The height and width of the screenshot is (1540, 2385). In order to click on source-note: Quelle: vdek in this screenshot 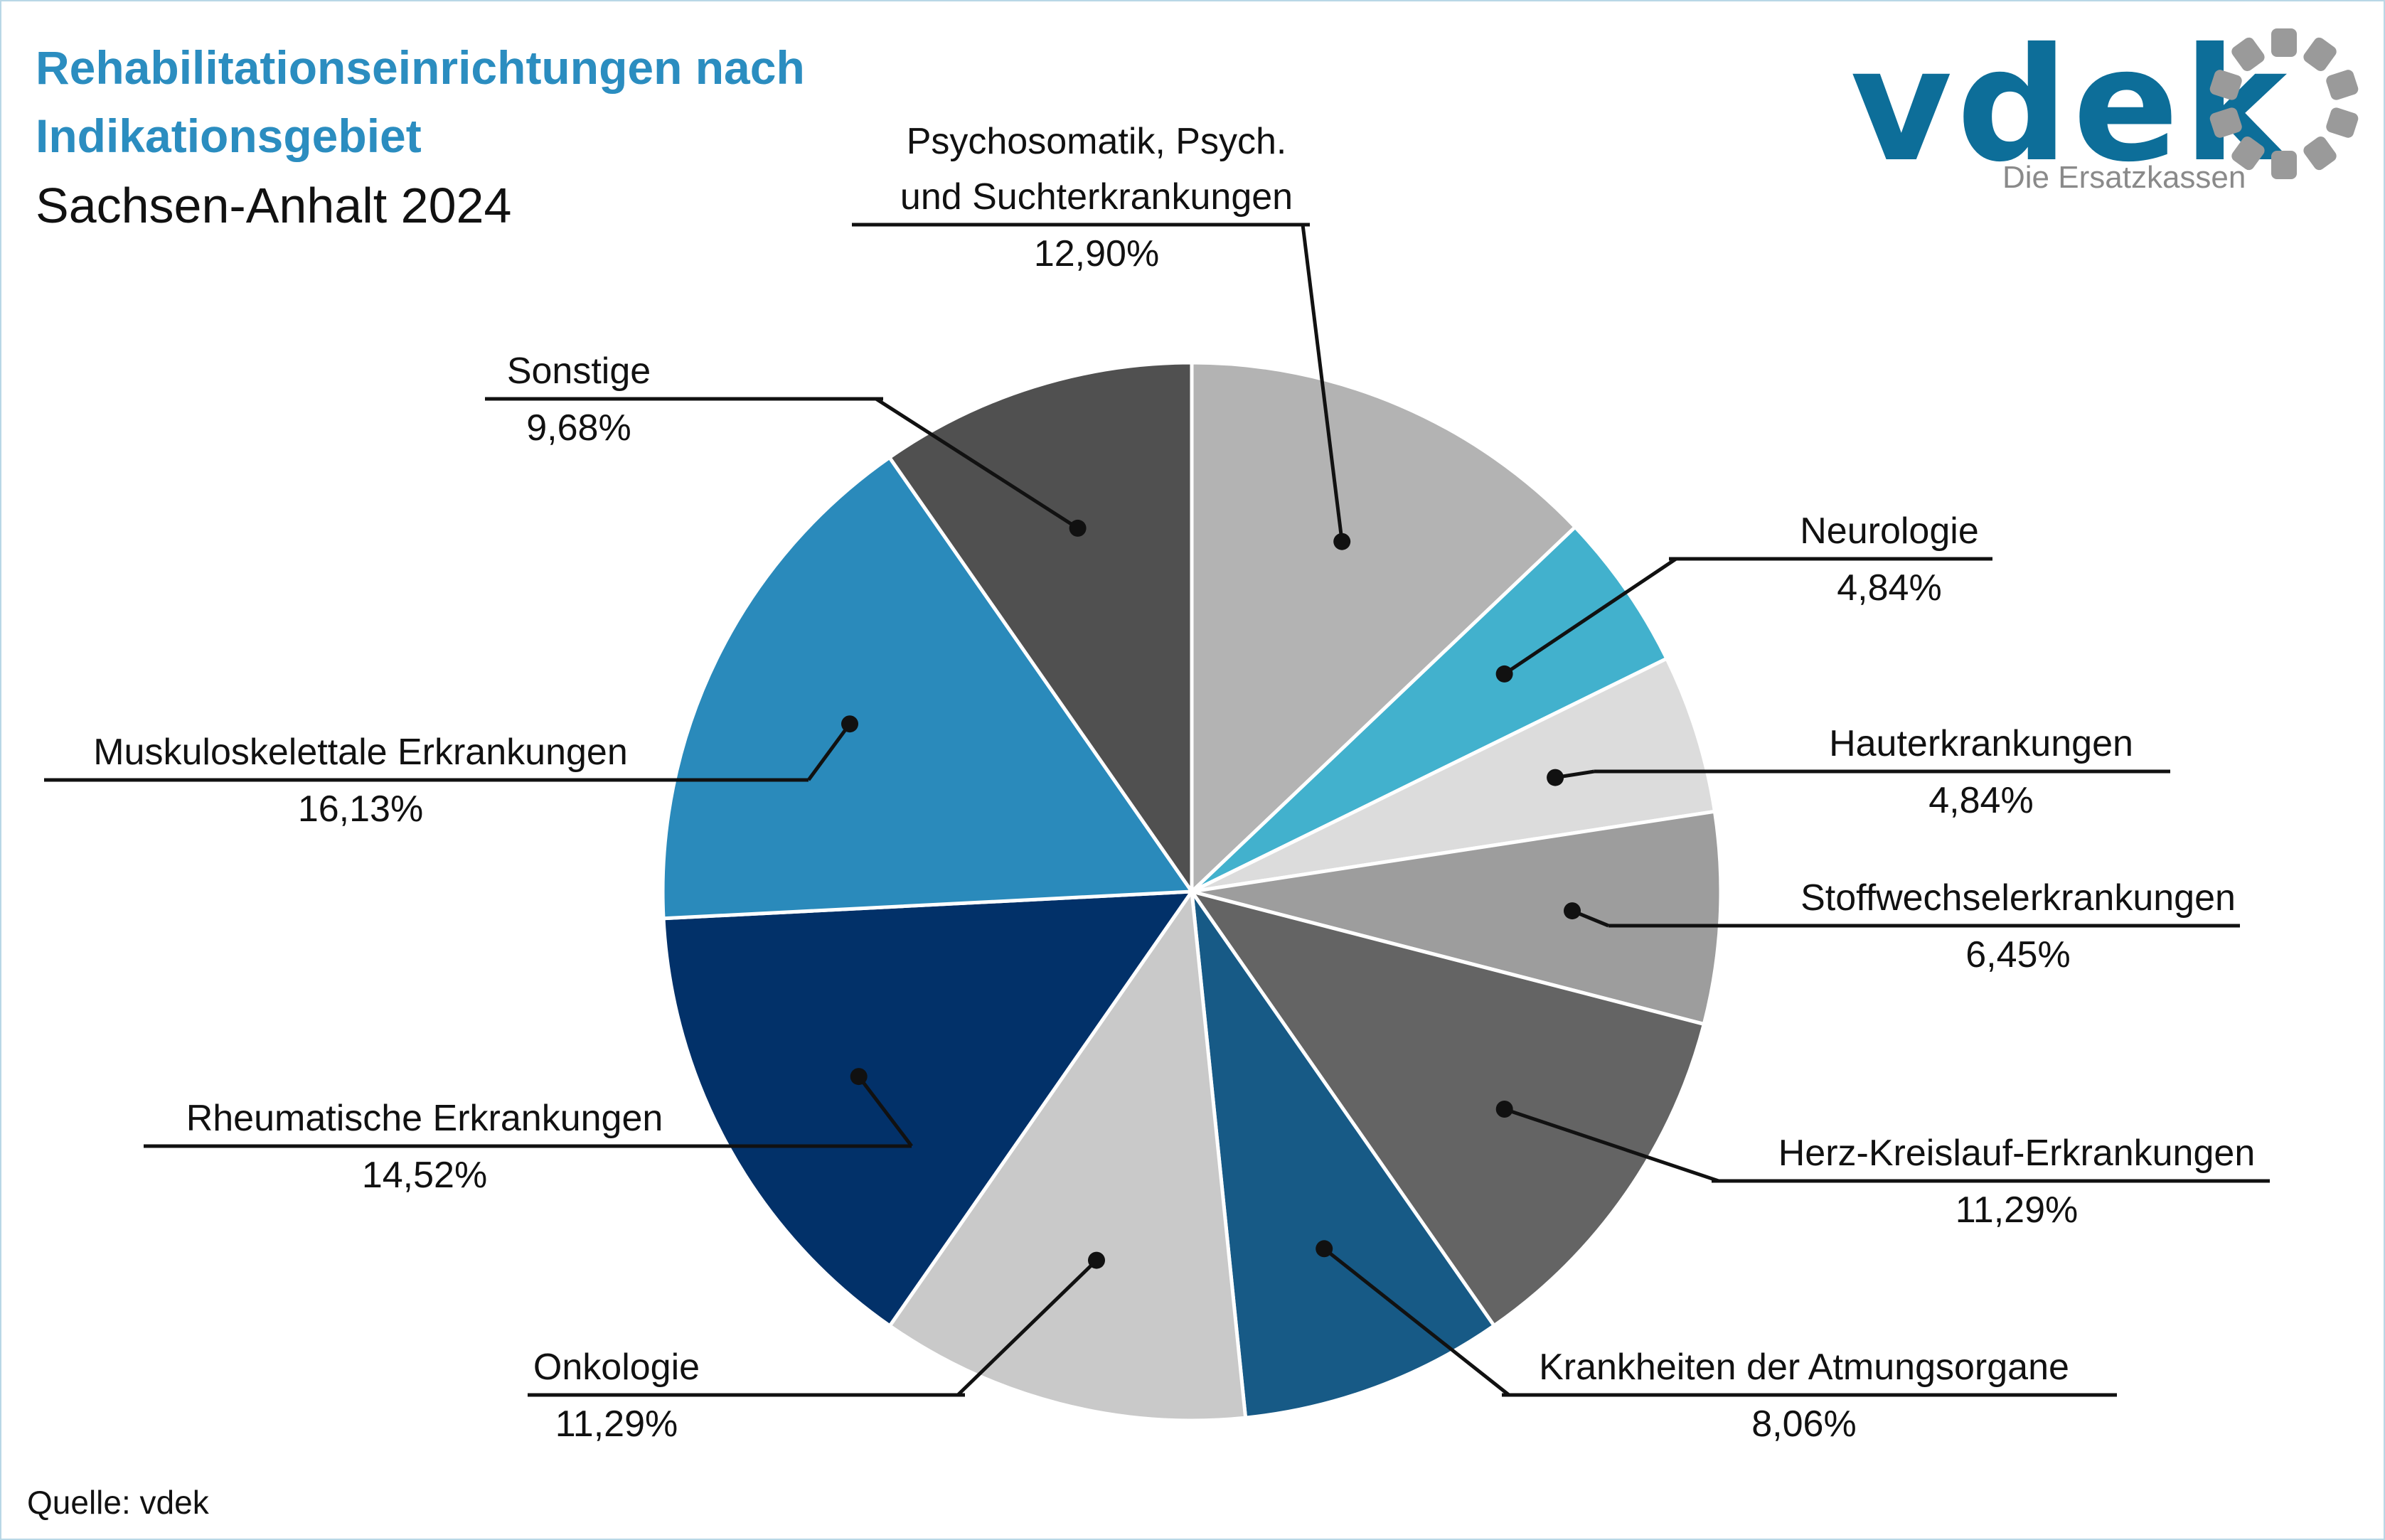, I will do `click(118, 1502)`.